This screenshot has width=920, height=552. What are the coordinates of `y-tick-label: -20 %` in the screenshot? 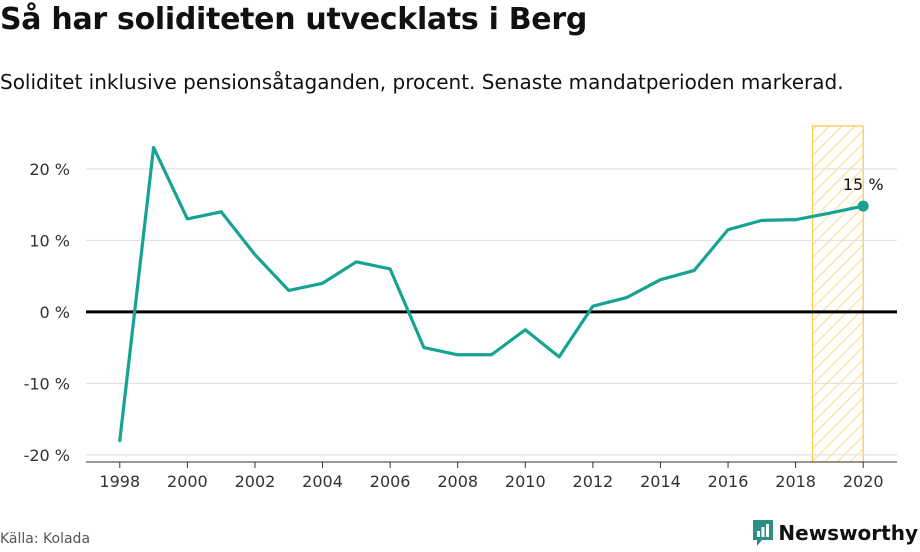 It's located at (47, 455).